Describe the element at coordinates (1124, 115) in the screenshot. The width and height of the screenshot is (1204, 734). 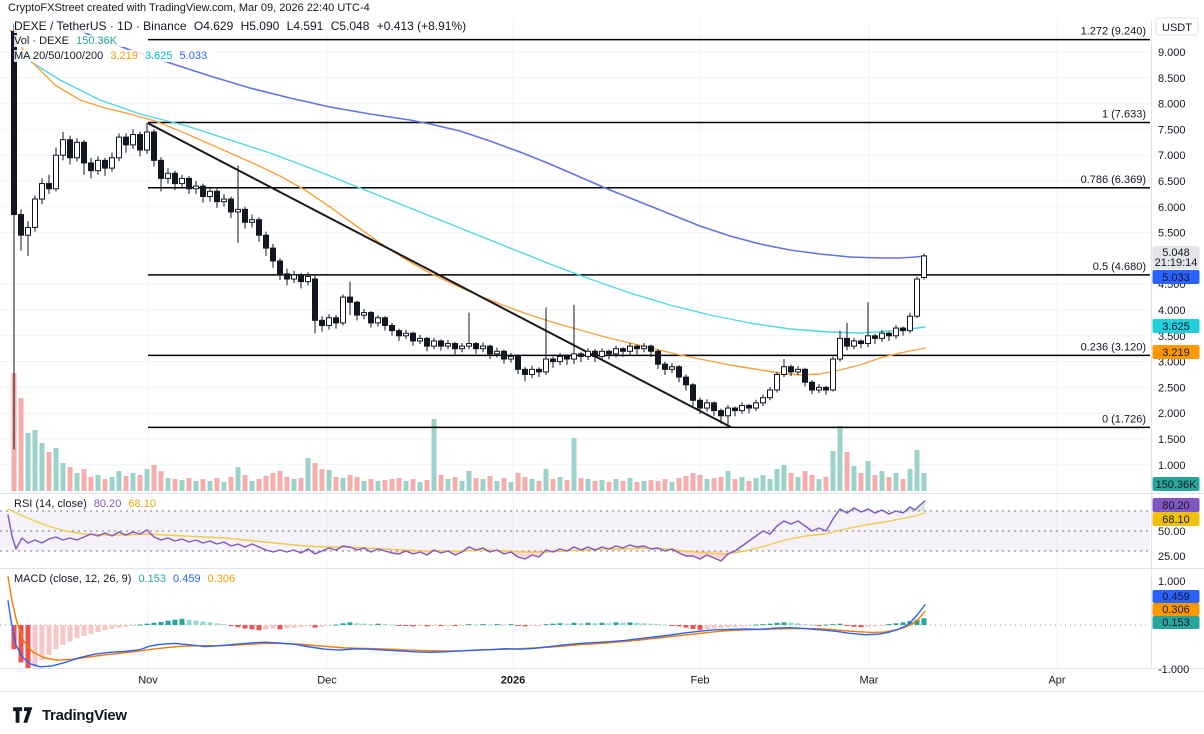
I see `svg-text: 1 (7.633)` at that location.